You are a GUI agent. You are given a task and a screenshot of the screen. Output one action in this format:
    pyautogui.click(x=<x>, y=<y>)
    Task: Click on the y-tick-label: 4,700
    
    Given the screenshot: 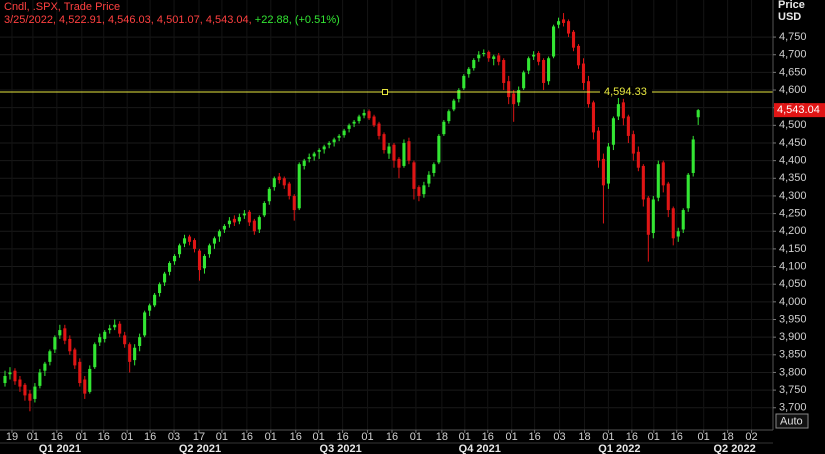 What is the action you would take?
    pyautogui.click(x=793, y=55)
    